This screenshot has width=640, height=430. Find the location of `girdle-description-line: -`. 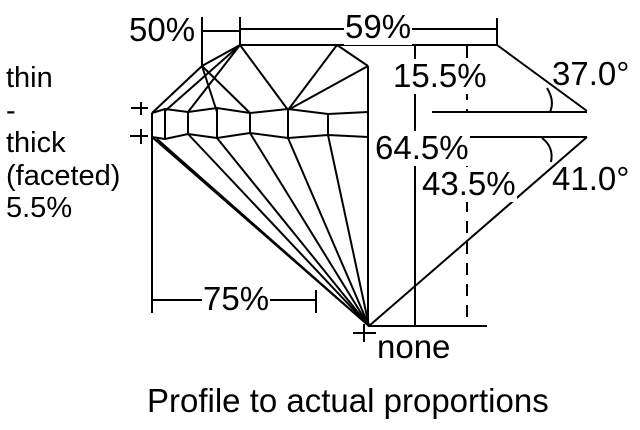

girdle-description-line: - is located at coordinates (11, 110).